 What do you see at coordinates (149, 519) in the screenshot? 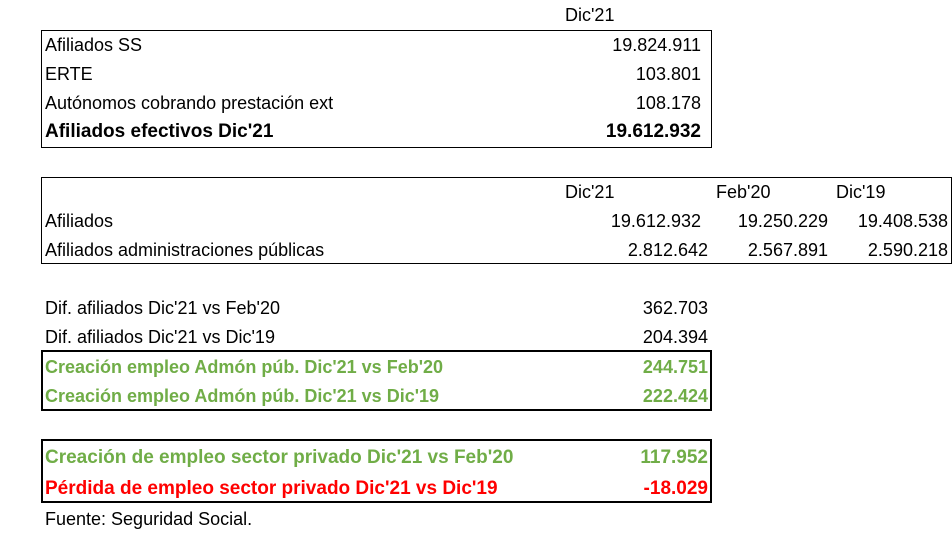
I see `source-note: Fuente: Seguridad Social.` at bounding box center [149, 519].